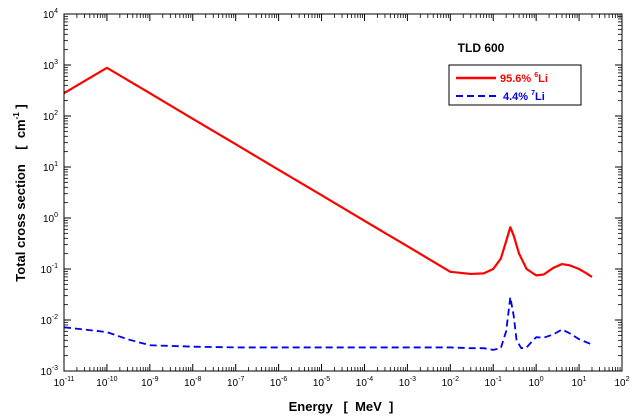 Image resolution: width=639 pixels, height=418 pixels. Describe the element at coordinates (524, 96) in the screenshot. I see `legend-label-li7: 4.4% 7Li` at that location.